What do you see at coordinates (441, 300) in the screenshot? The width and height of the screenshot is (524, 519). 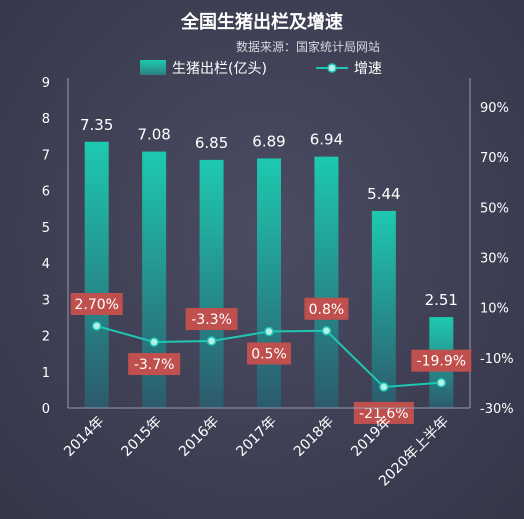 I see `bar-data-label: 2.51` at bounding box center [441, 300].